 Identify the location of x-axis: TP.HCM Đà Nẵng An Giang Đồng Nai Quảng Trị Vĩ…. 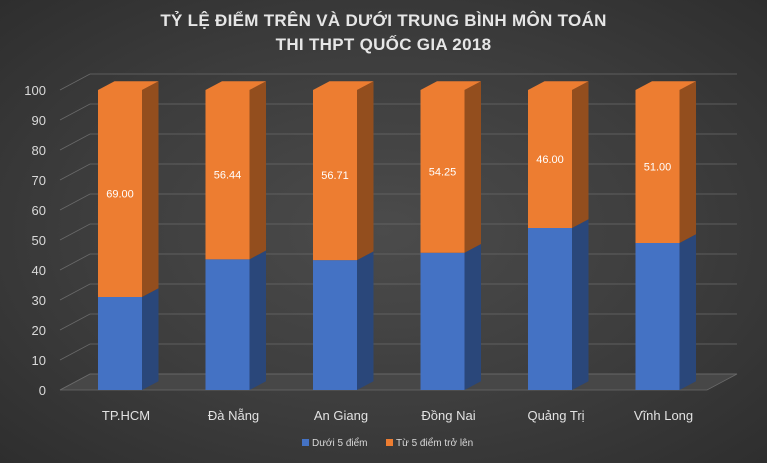
(397, 415).